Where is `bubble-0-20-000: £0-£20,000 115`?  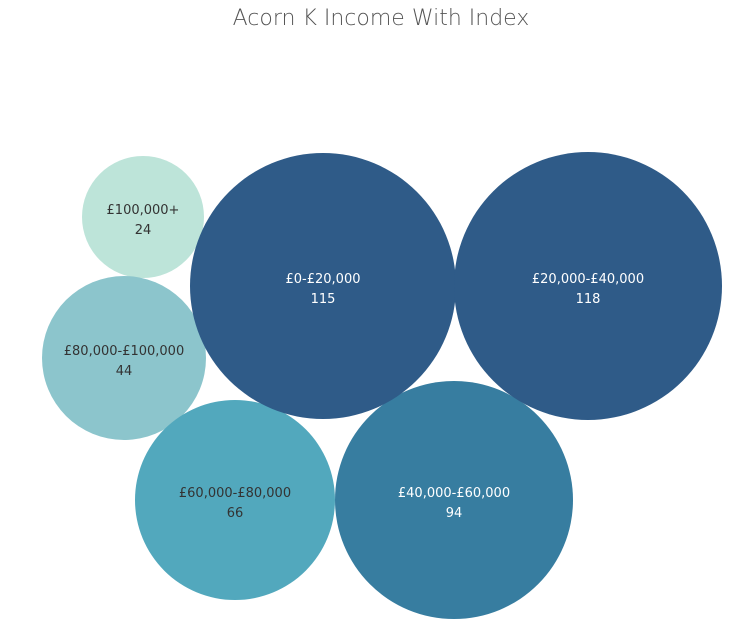 bubble-0-20-000: £0-£20,000 115 is located at coordinates (323, 286).